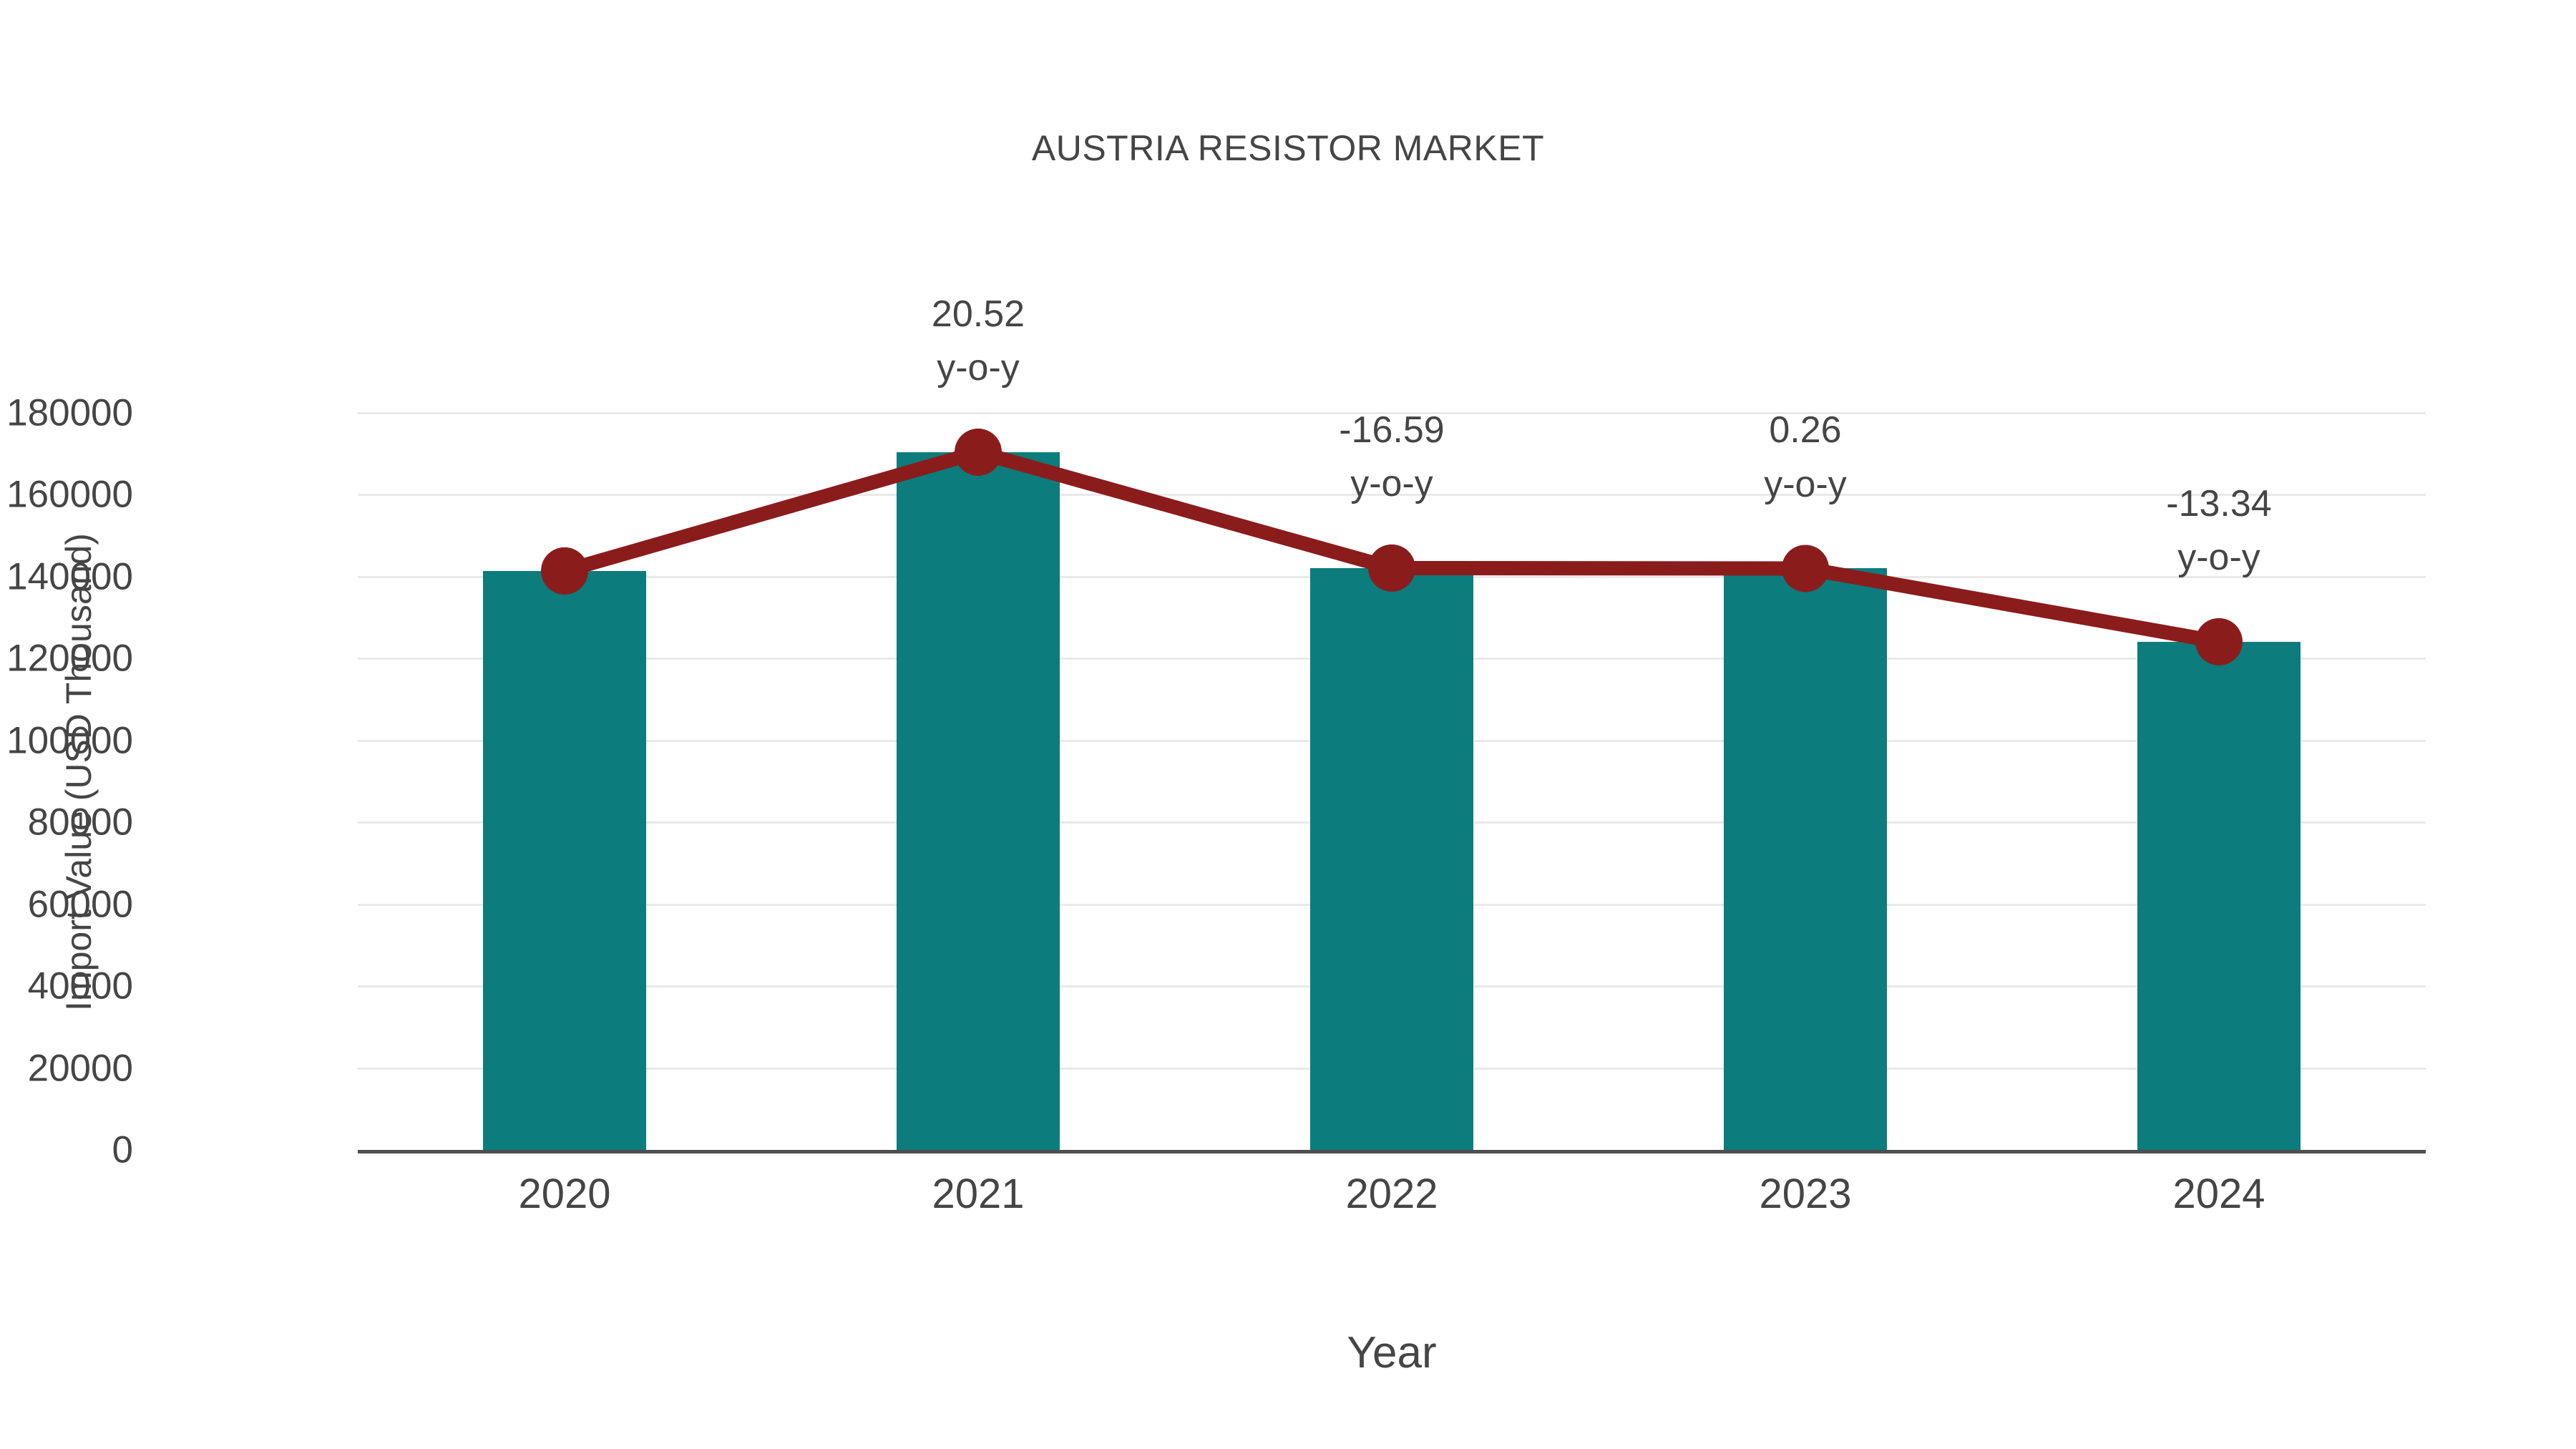 This screenshot has width=2576, height=1449. I want to click on y-axis-tick-label: 100000, so click(69, 740).